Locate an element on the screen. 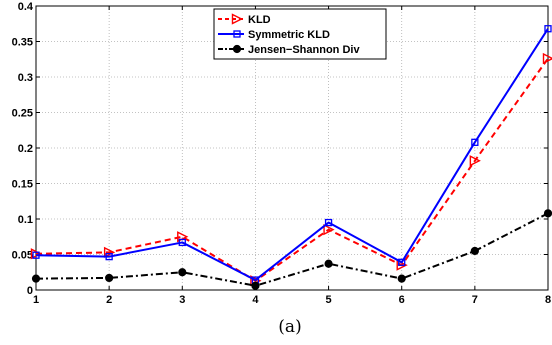  x-tick-label: 1 is located at coordinates (36, 300).